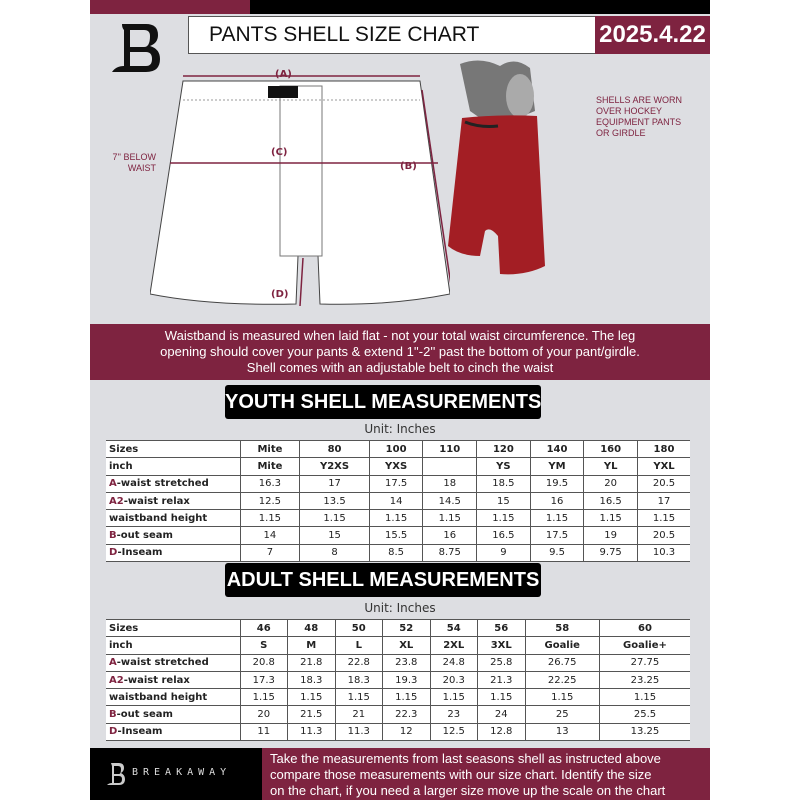 The width and height of the screenshot is (800, 800). I want to click on table-cell: 11, so click(263, 732).